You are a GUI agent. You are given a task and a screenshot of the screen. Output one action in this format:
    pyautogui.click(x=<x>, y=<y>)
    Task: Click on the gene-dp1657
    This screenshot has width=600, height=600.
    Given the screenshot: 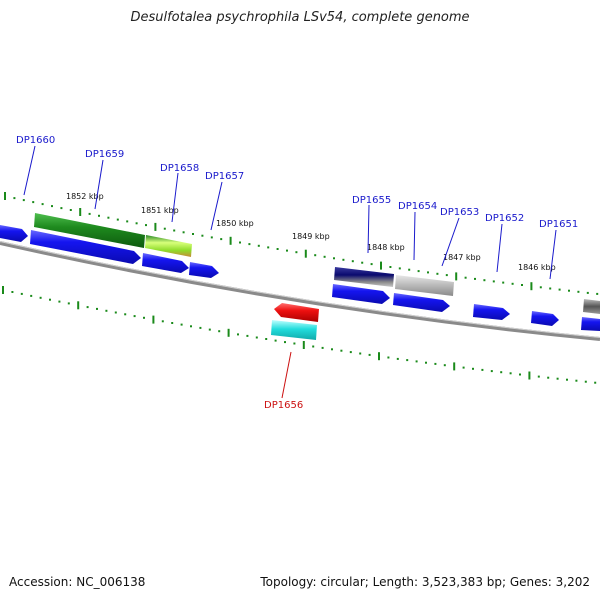 What is the action you would take?
    pyautogui.click(x=204, y=270)
    